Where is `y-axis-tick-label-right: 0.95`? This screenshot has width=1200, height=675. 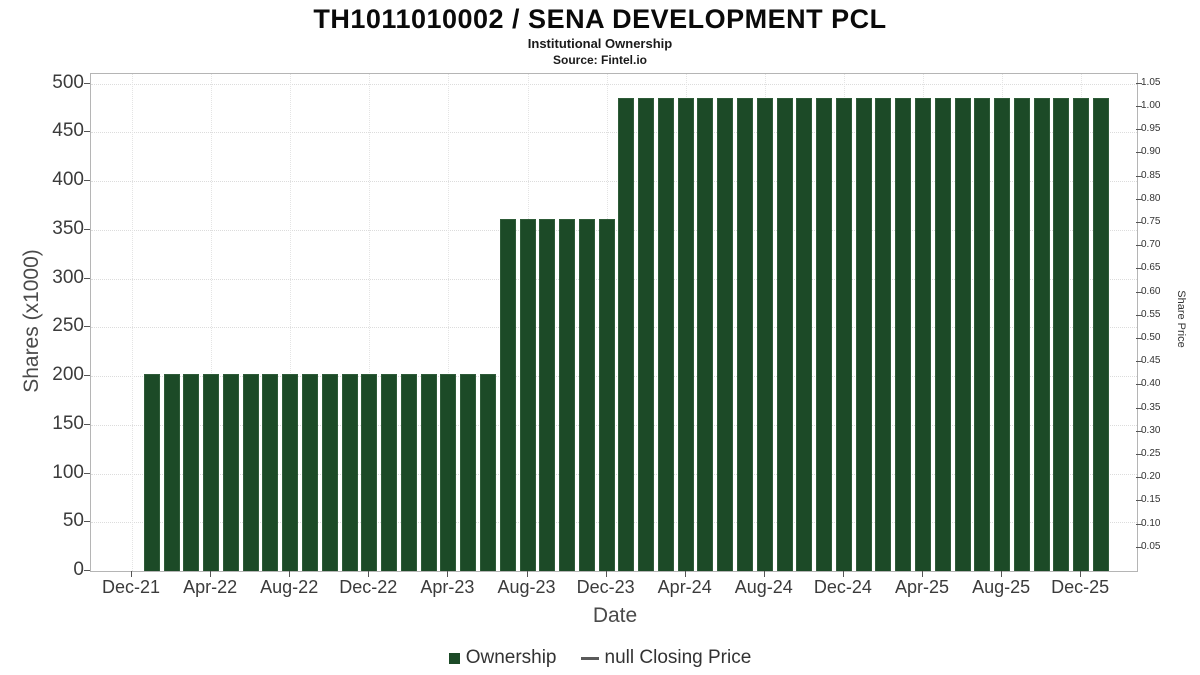
y-axis-tick-label-right: 0.95 is located at coordinates (1151, 129).